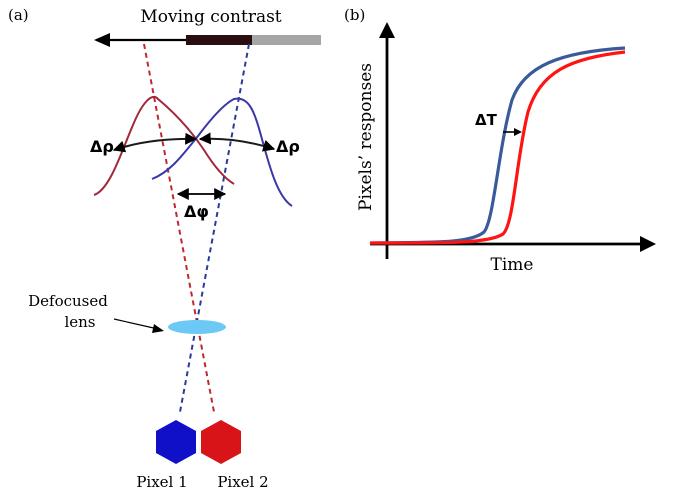 Image resolution: width=677 pixels, height=497 pixels. What do you see at coordinates (366, 137) in the screenshot?
I see `y-axis-label: Pixels’ responses` at bounding box center [366, 137].